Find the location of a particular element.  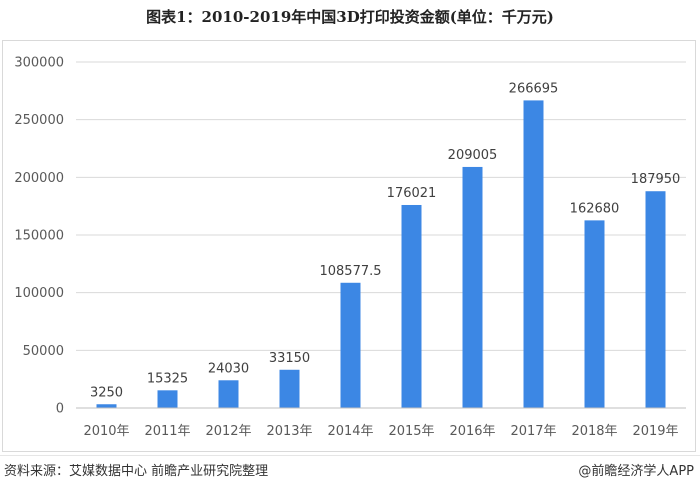

x-tick-label: 2011年 is located at coordinates (167, 431).